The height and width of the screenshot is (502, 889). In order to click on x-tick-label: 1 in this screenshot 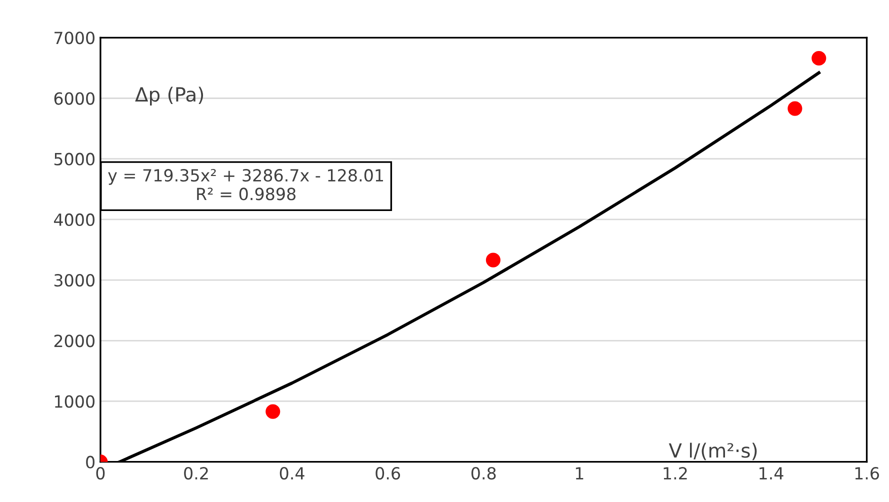, I will do `click(580, 473)`.